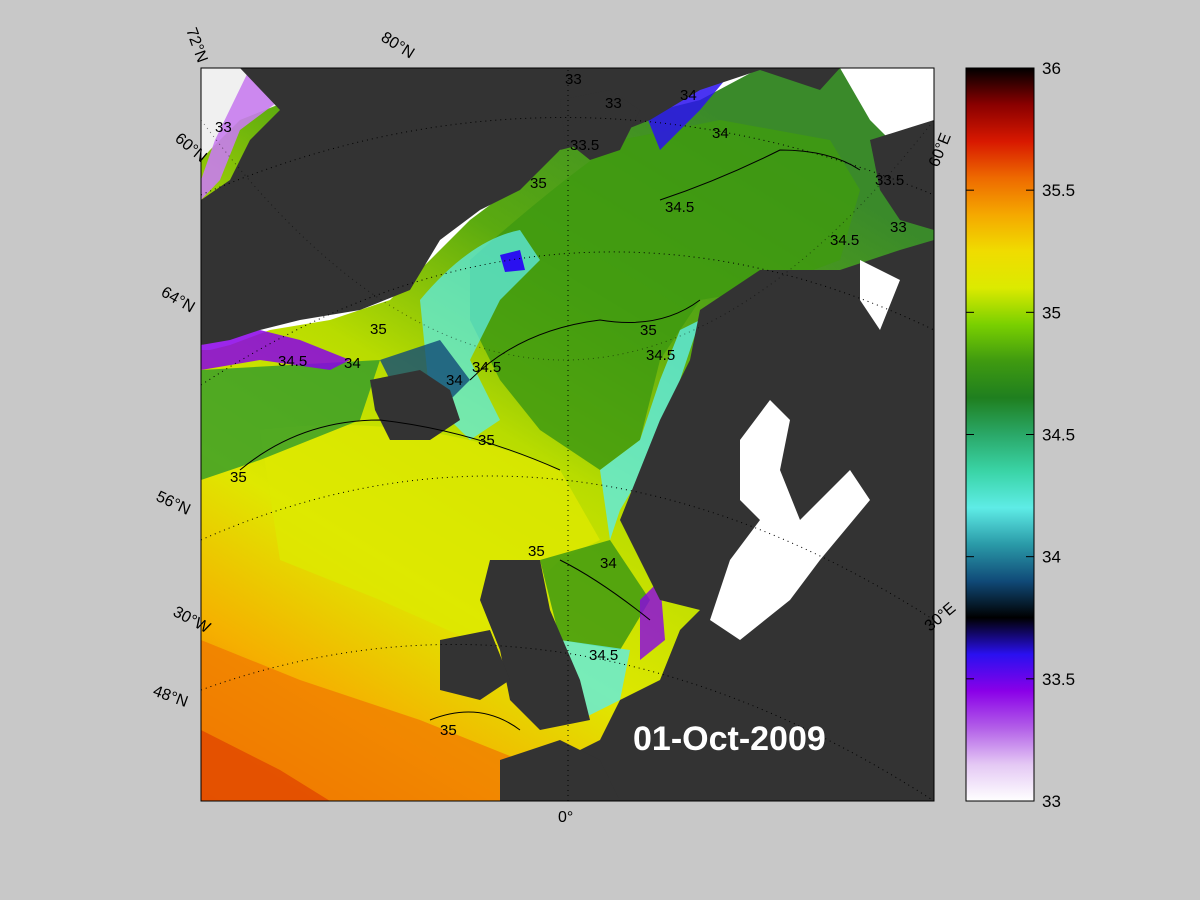 This screenshot has height=900, width=1200. Describe the element at coordinates (687, 109) in the screenshot. I see `svalbard-fringe` at that location.